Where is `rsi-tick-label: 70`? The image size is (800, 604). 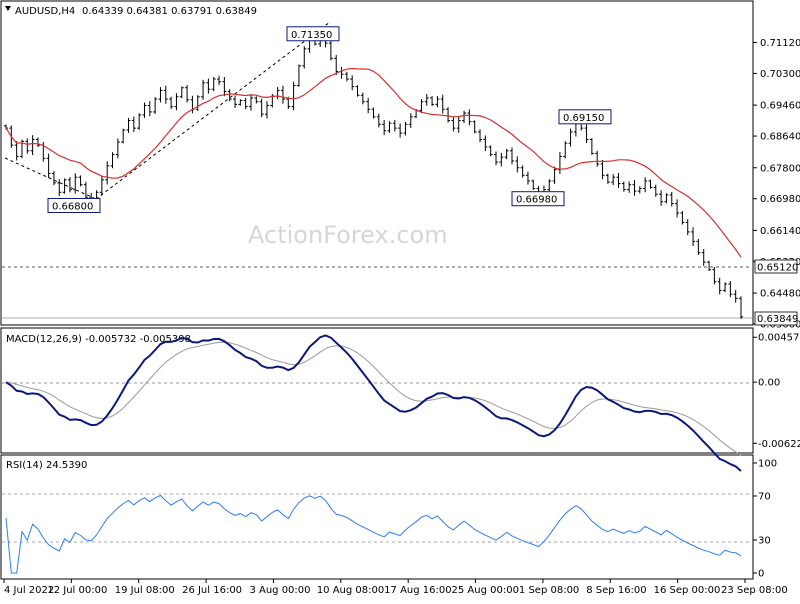
rsi-tick-label: 70 is located at coordinates (764, 497).